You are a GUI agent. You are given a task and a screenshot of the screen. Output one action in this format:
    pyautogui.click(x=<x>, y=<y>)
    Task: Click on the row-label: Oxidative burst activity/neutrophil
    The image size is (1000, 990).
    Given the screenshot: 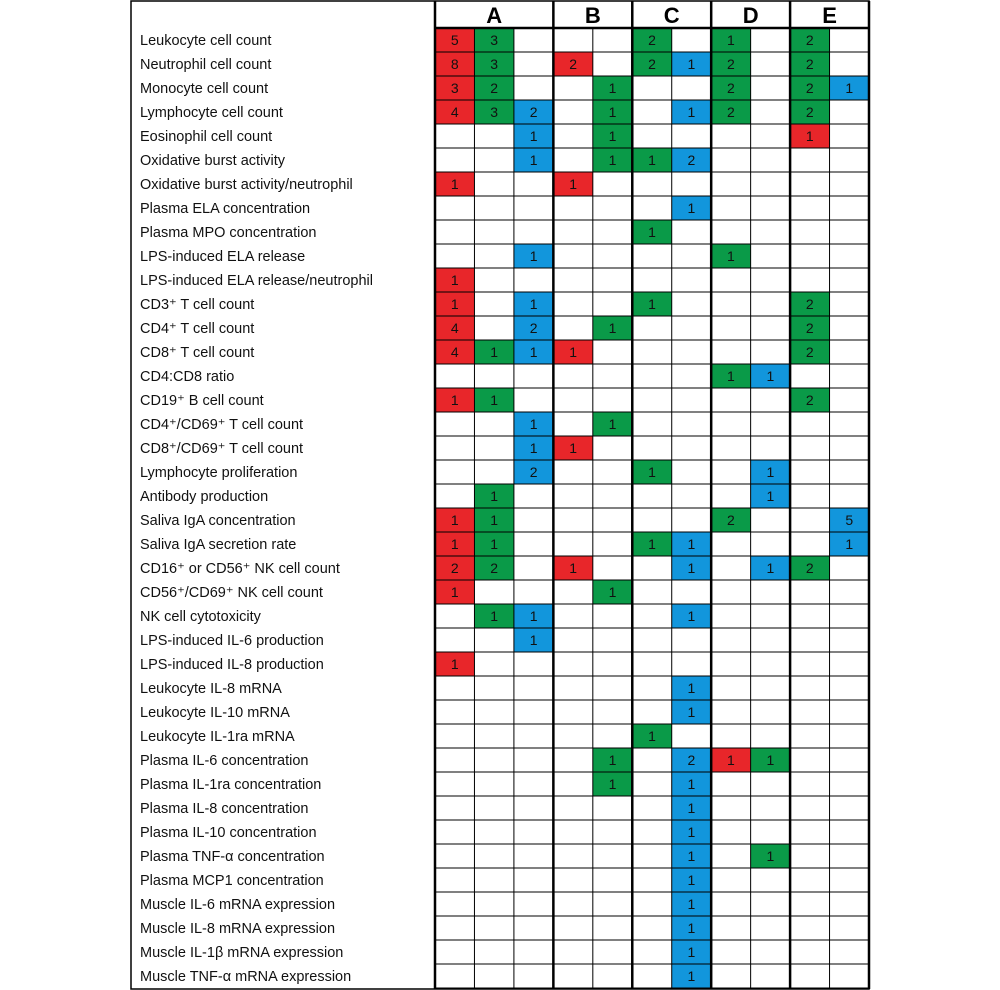 What is the action you would take?
    pyautogui.click(x=246, y=185)
    